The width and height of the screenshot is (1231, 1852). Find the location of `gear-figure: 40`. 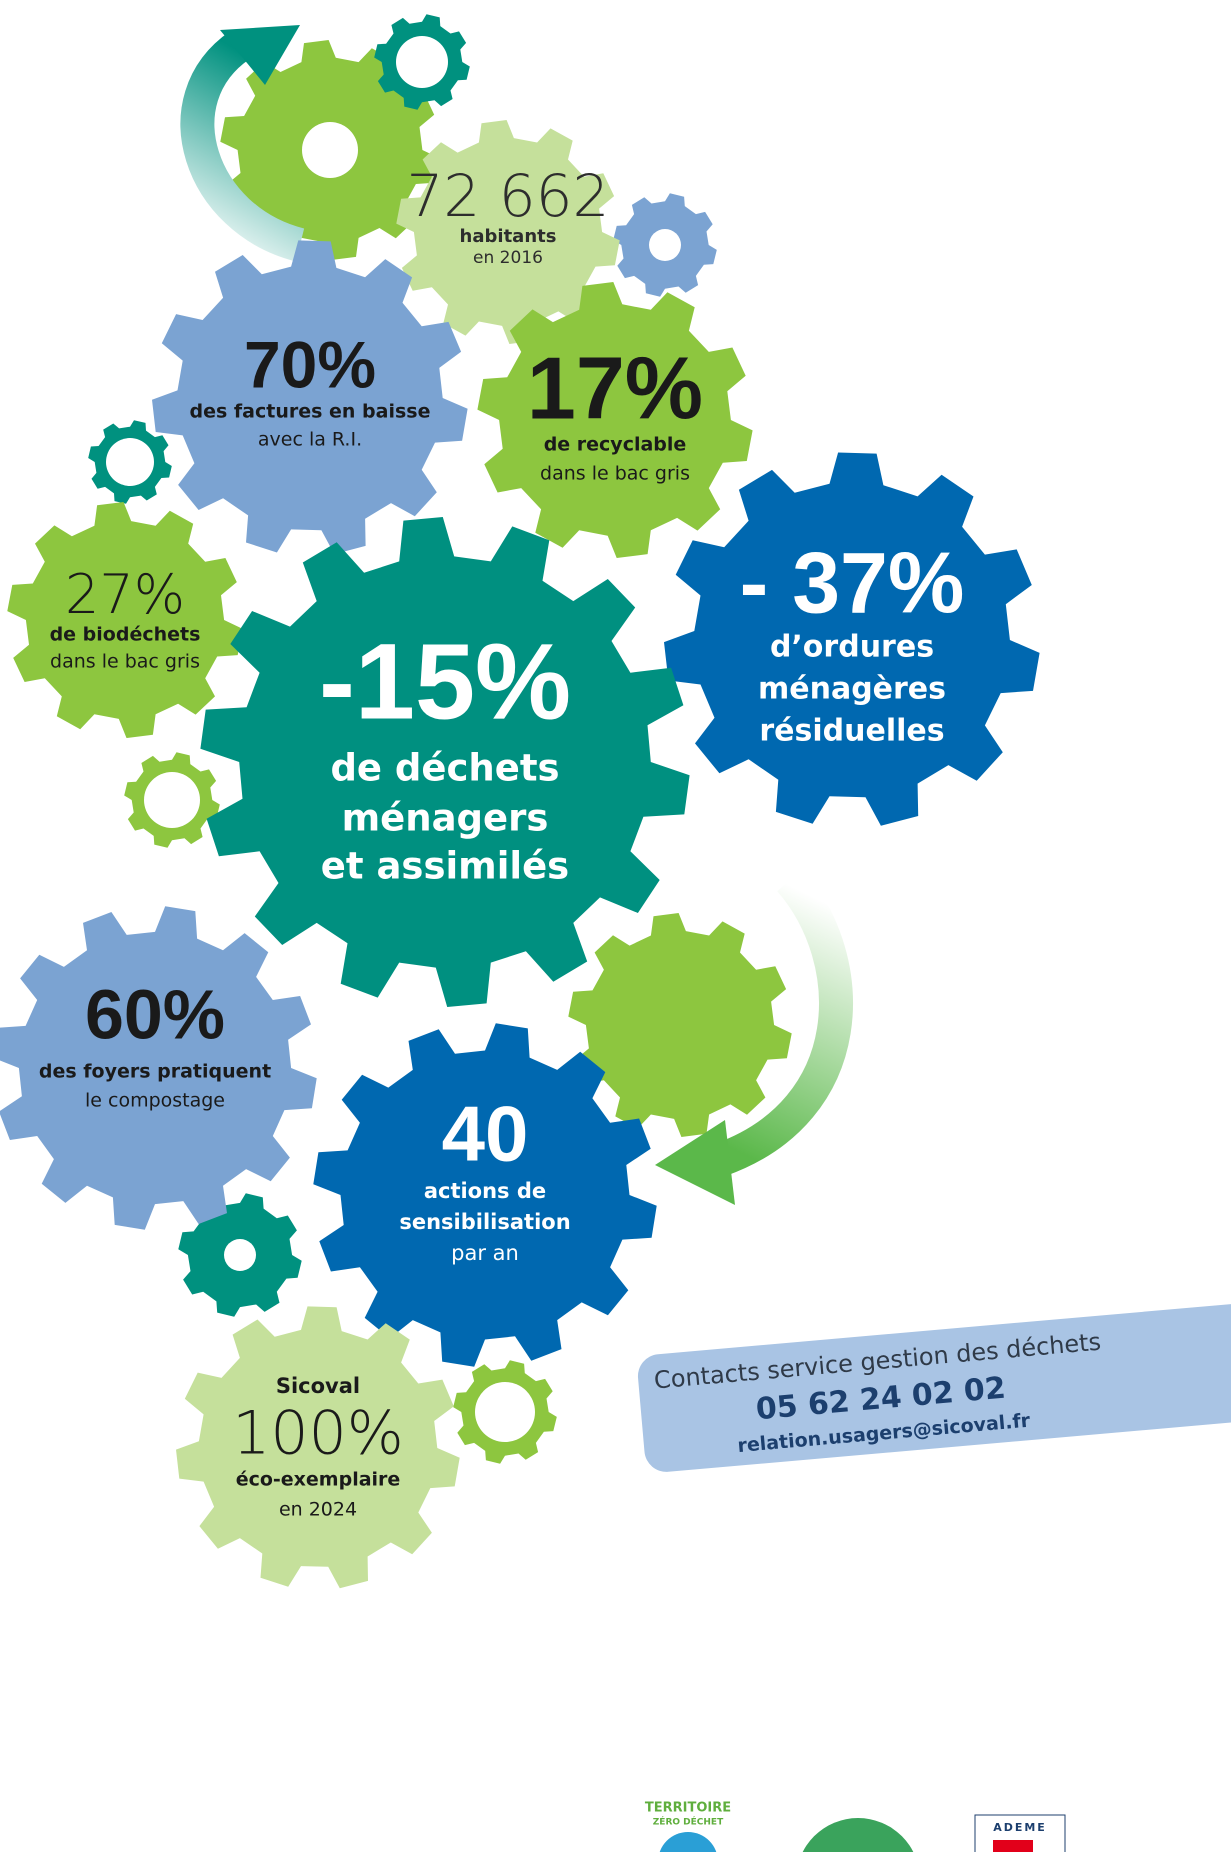

gear-figure: 40 is located at coordinates (485, 1134).